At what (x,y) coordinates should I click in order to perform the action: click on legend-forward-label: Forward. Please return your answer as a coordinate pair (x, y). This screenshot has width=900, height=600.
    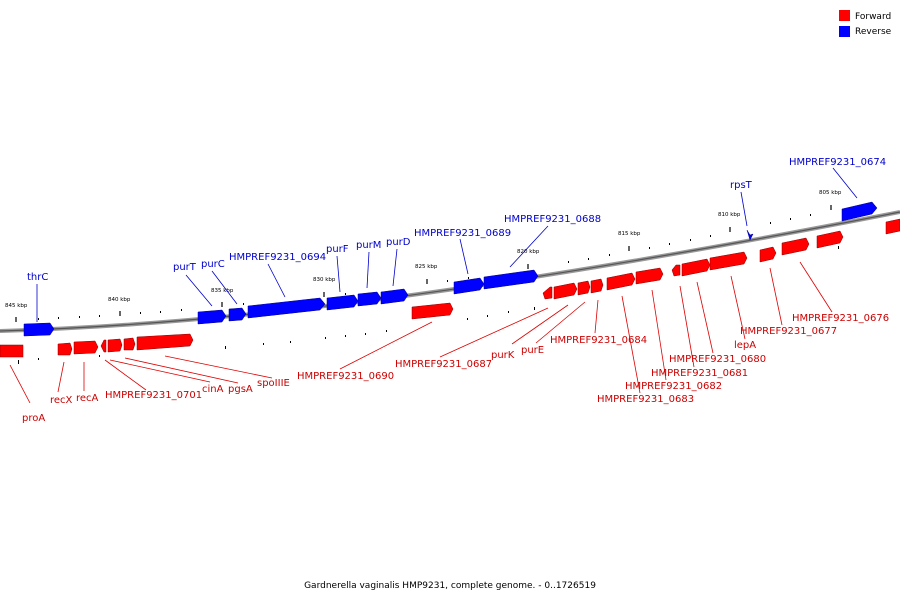
    Looking at the image, I should click on (873, 17).